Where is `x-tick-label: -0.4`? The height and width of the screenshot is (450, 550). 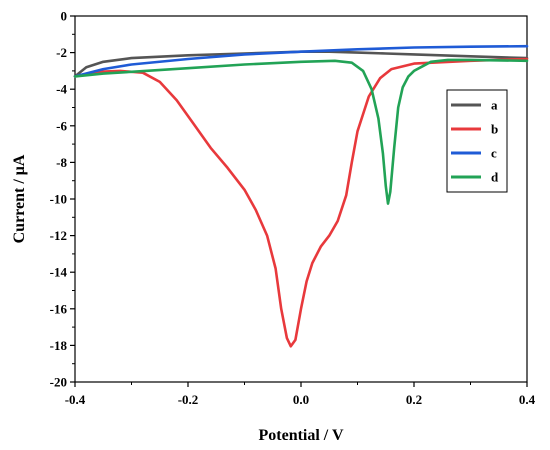 x-tick-label: -0.4 is located at coordinates (75, 399).